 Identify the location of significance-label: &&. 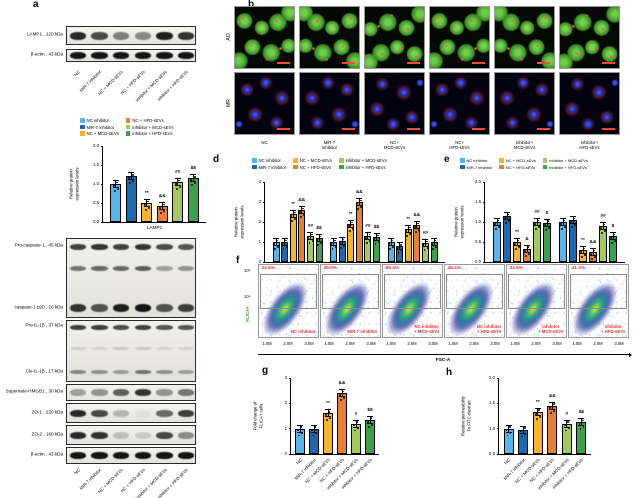
(302, 200).